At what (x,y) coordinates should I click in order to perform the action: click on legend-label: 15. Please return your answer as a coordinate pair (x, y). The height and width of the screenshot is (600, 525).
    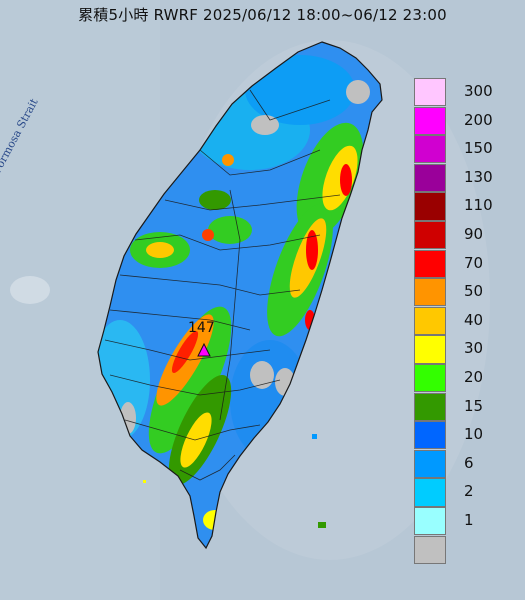
    Looking at the image, I should click on (474, 405).